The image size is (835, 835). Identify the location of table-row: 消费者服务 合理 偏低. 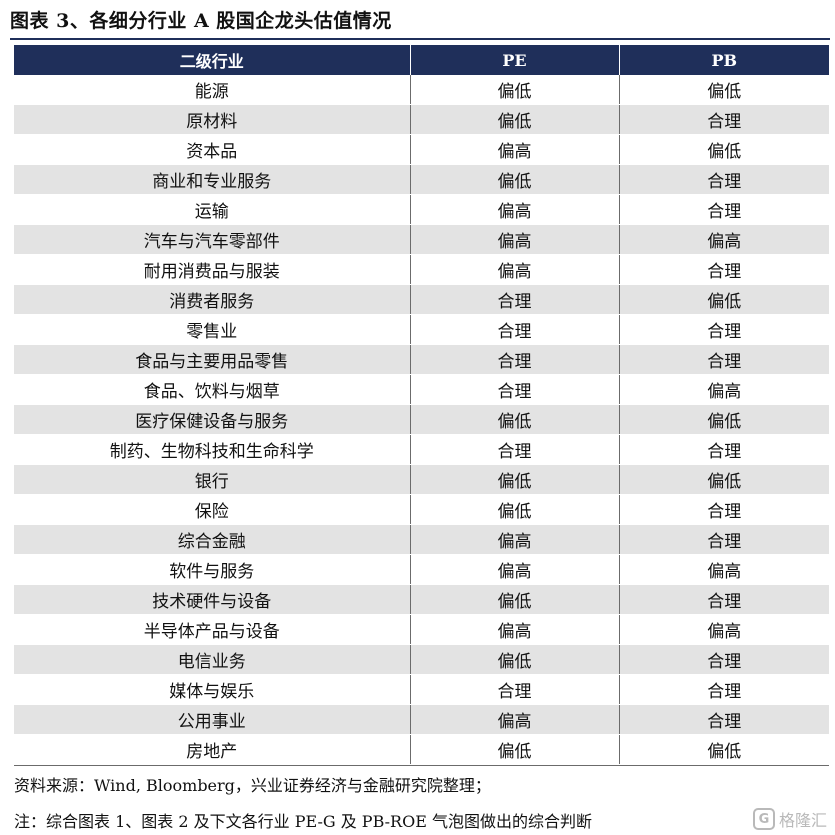
(421, 299).